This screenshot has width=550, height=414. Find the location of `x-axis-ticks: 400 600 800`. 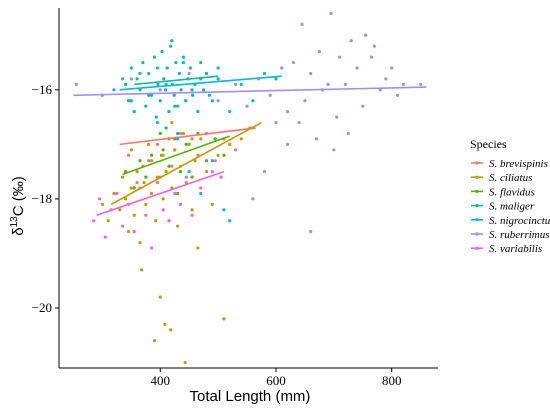

x-axis-ticks: 400 600 800 is located at coordinates (276, 378).